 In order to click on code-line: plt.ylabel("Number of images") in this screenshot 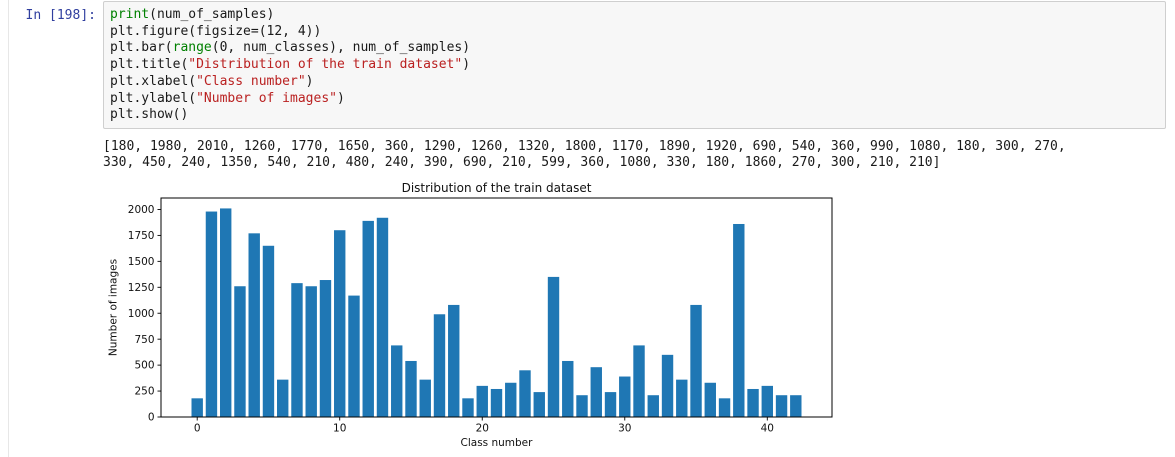, I will do `click(634, 99)`.